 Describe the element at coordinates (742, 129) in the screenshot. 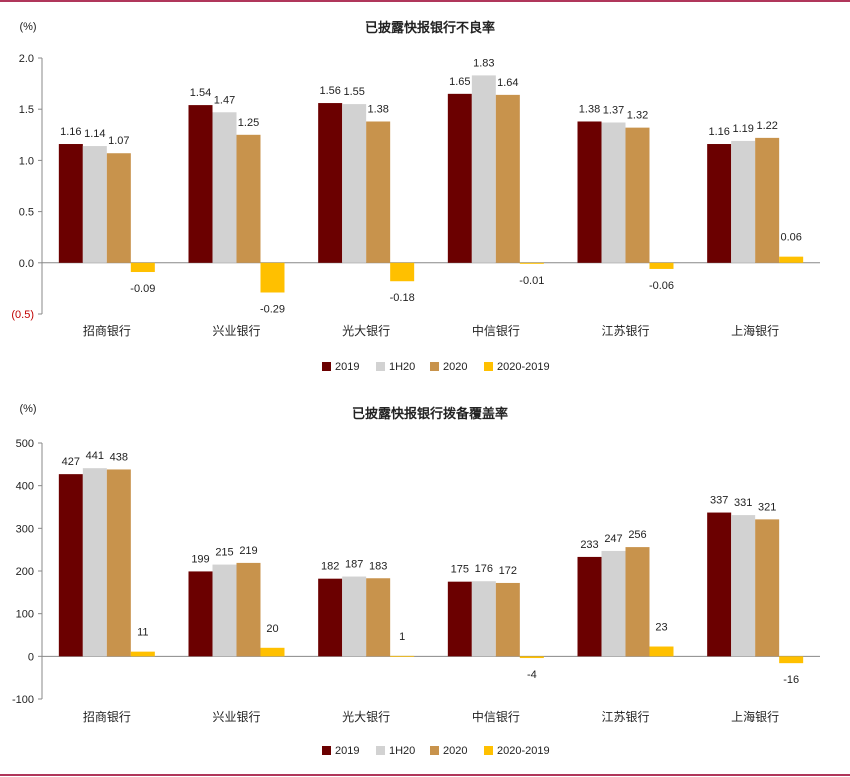

I see `data-label: 1.19` at that location.